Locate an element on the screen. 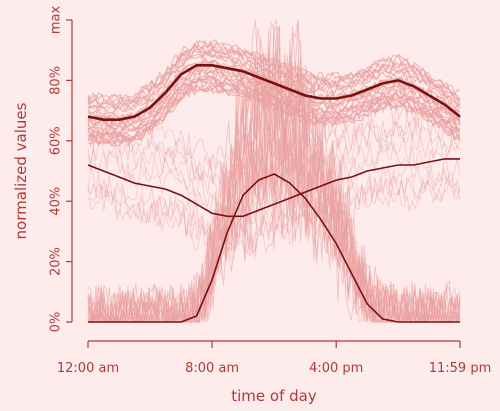 The image size is (500, 411). y-tick-label: 80% is located at coordinates (56, 80).